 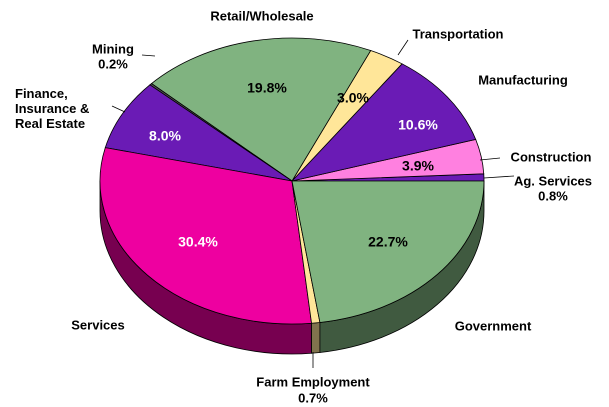 I want to click on value-label: 0.7%, so click(x=313, y=398).